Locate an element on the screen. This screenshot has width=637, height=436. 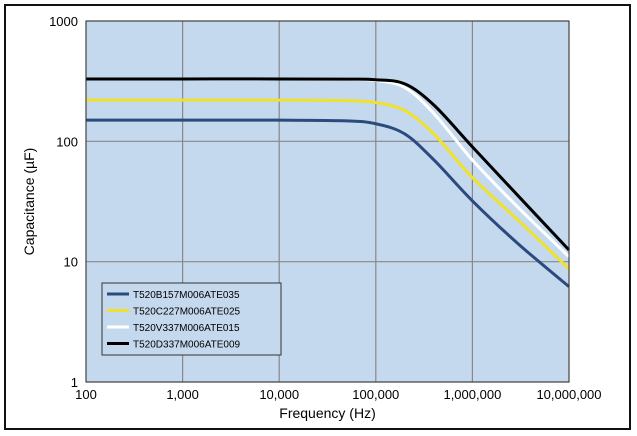
legend-label: T520B157M006ATE035 is located at coordinates (186, 295).